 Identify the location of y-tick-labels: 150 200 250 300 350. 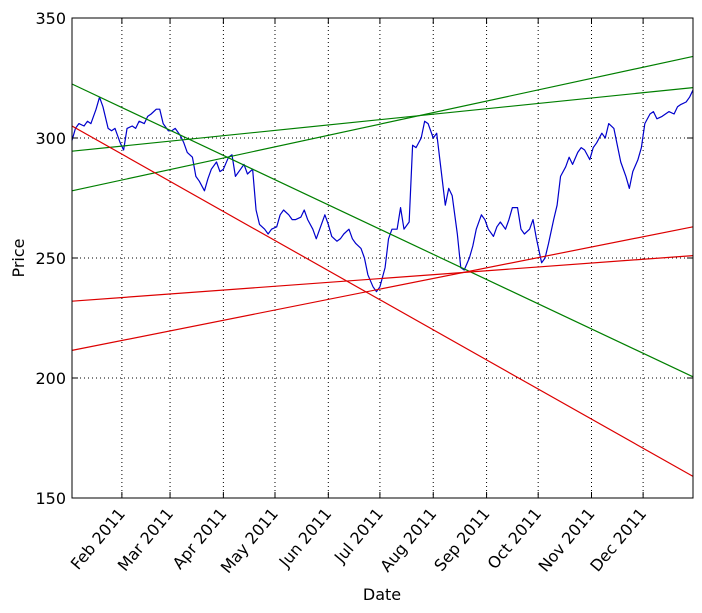
(50, 258).